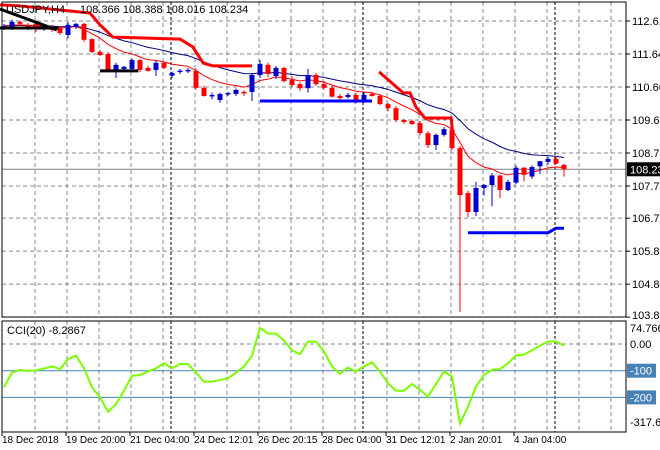 The height and width of the screenshot is (450, 660). I want to click on stop-line, so click(126, 35).